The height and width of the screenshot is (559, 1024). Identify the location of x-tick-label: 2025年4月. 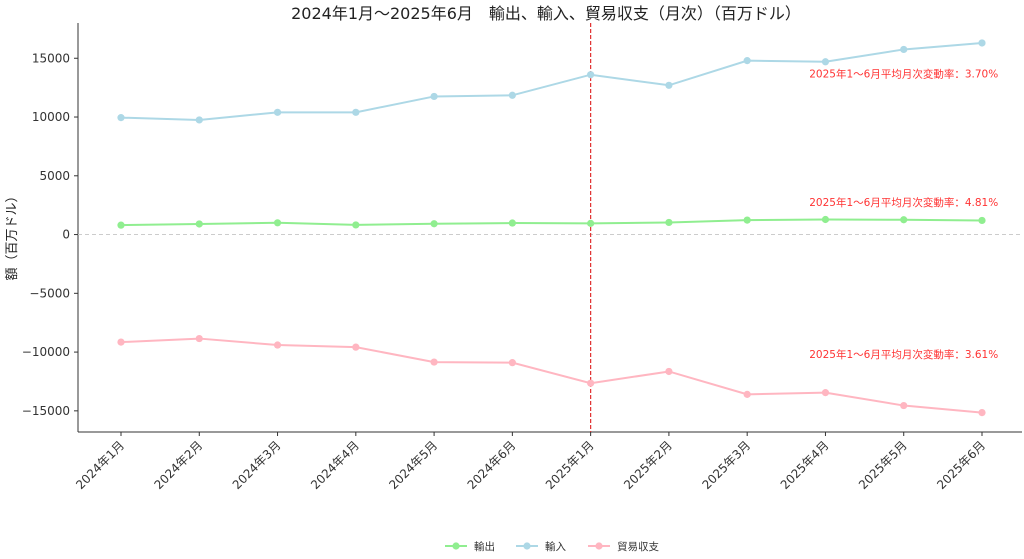
(805, 465).